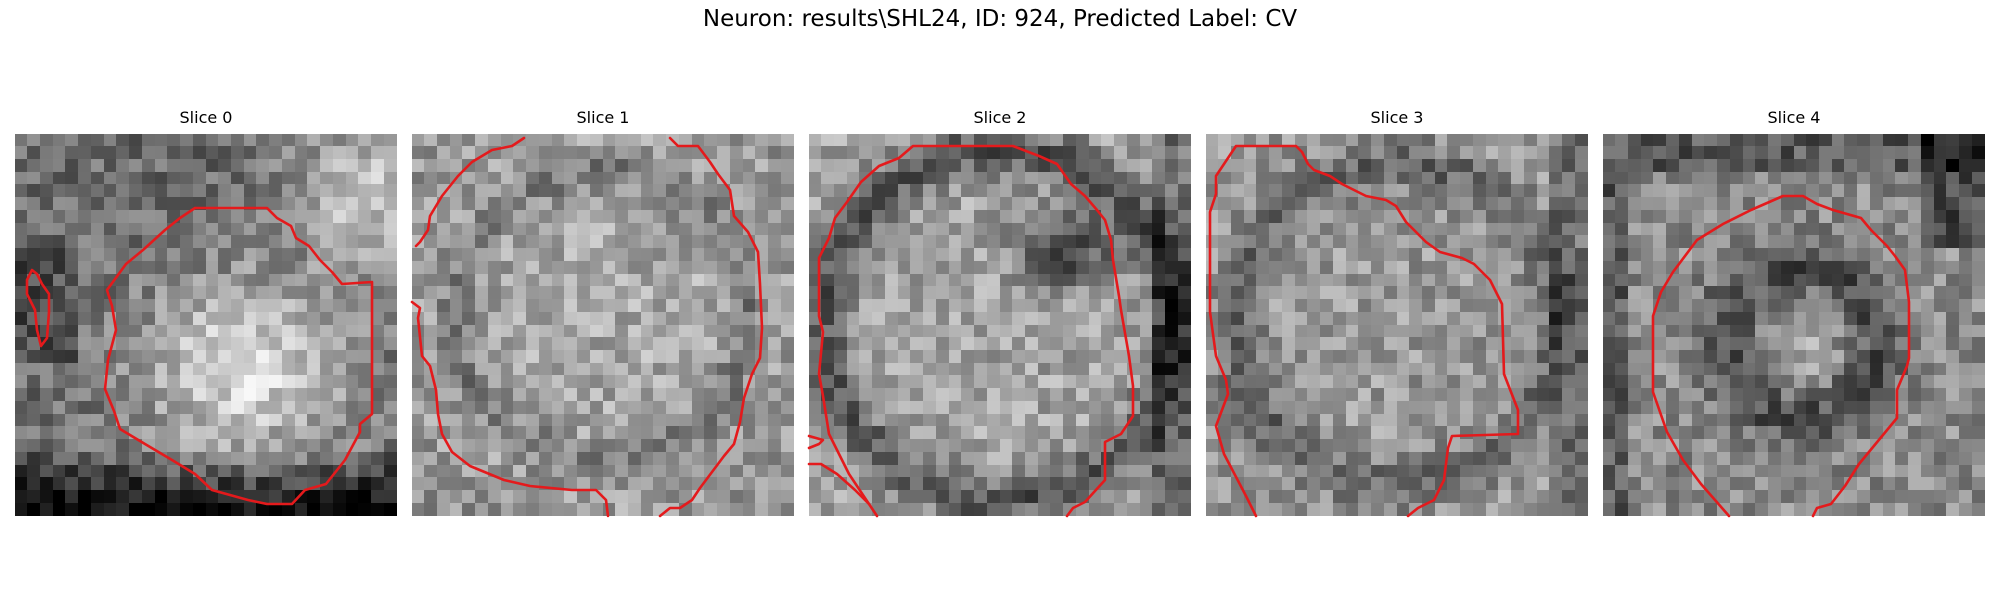 This screenshot has width=2000, height=600. Describe the element at coordinates (816, 442) in the screenshot. I see `contour-line-2b` at that location.